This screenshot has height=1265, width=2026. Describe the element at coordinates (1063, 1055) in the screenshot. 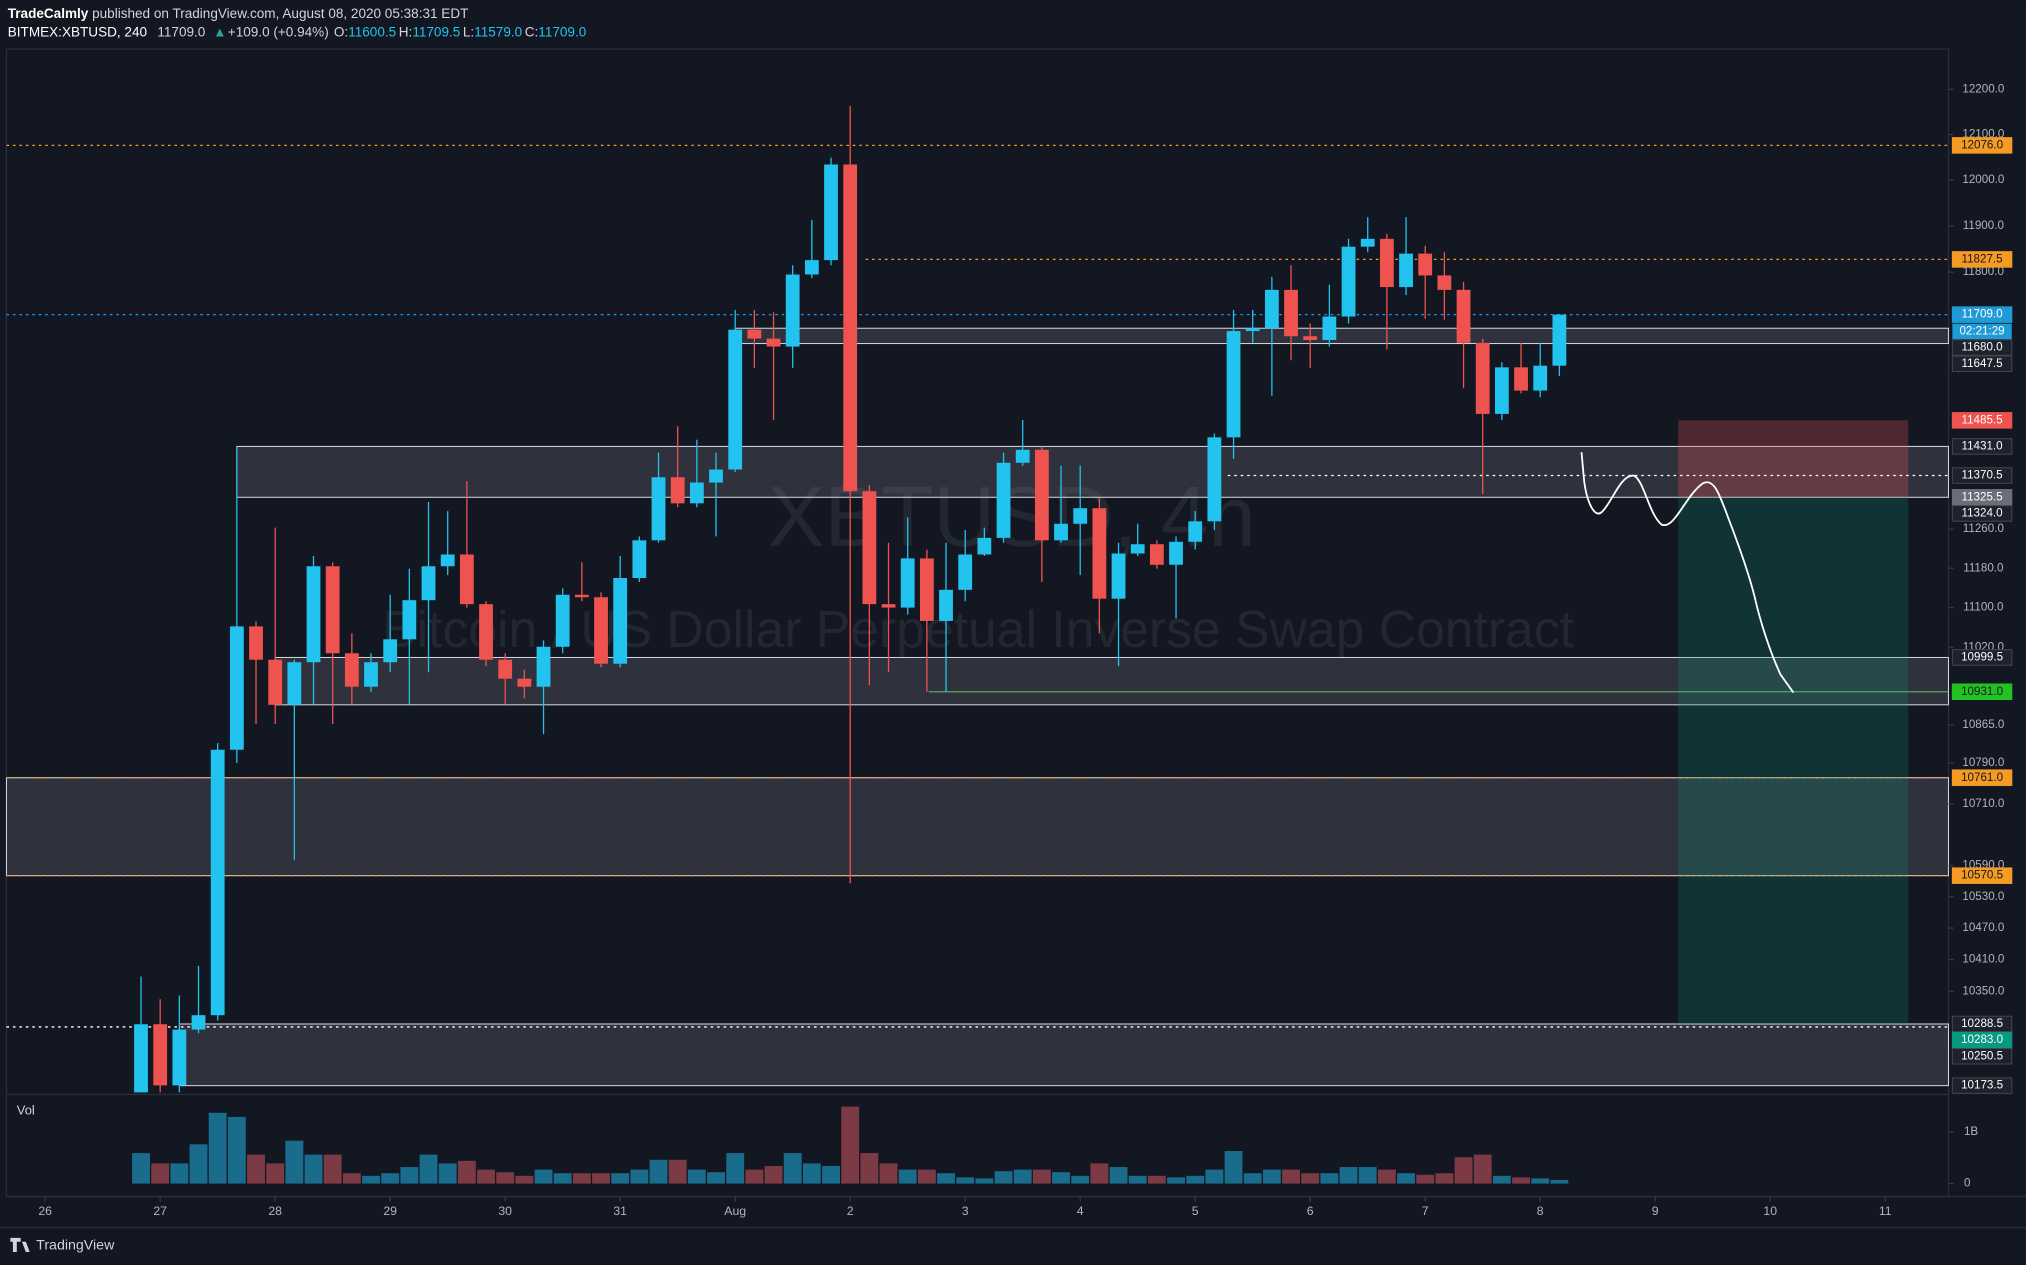

I see `zone` at that location.